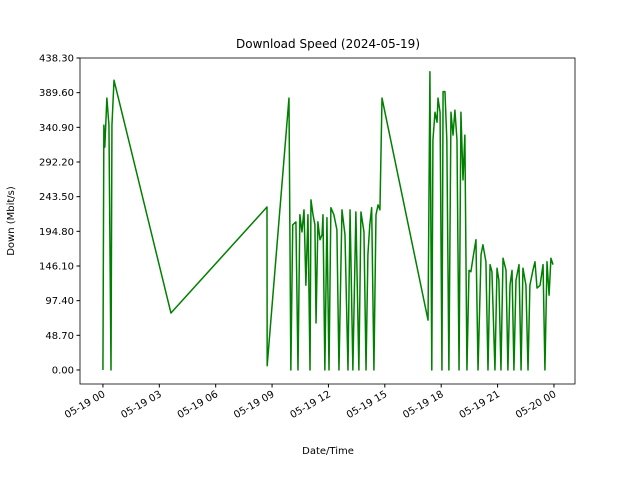  I want to click on x-tick-label: 05-19 21, so click(480, 405).